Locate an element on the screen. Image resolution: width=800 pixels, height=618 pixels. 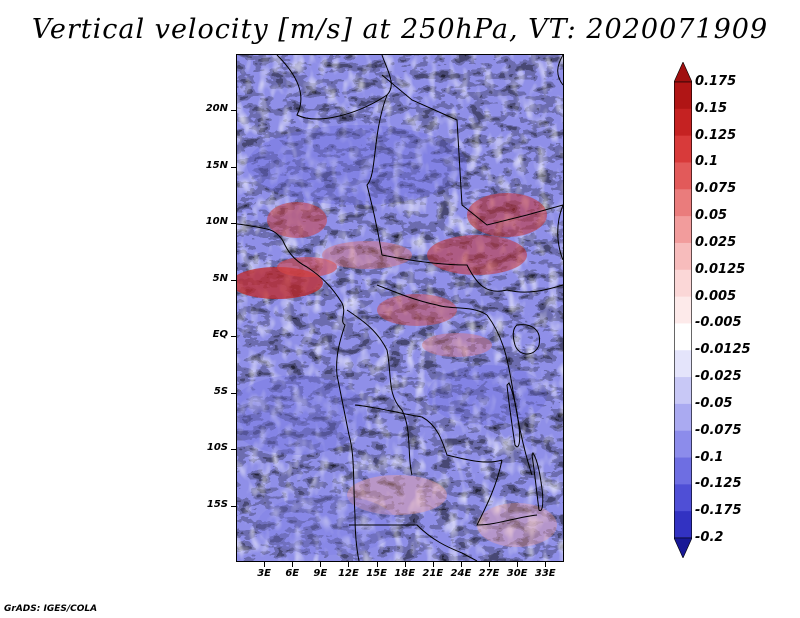
border-congo is located at coordinates (379, 392).